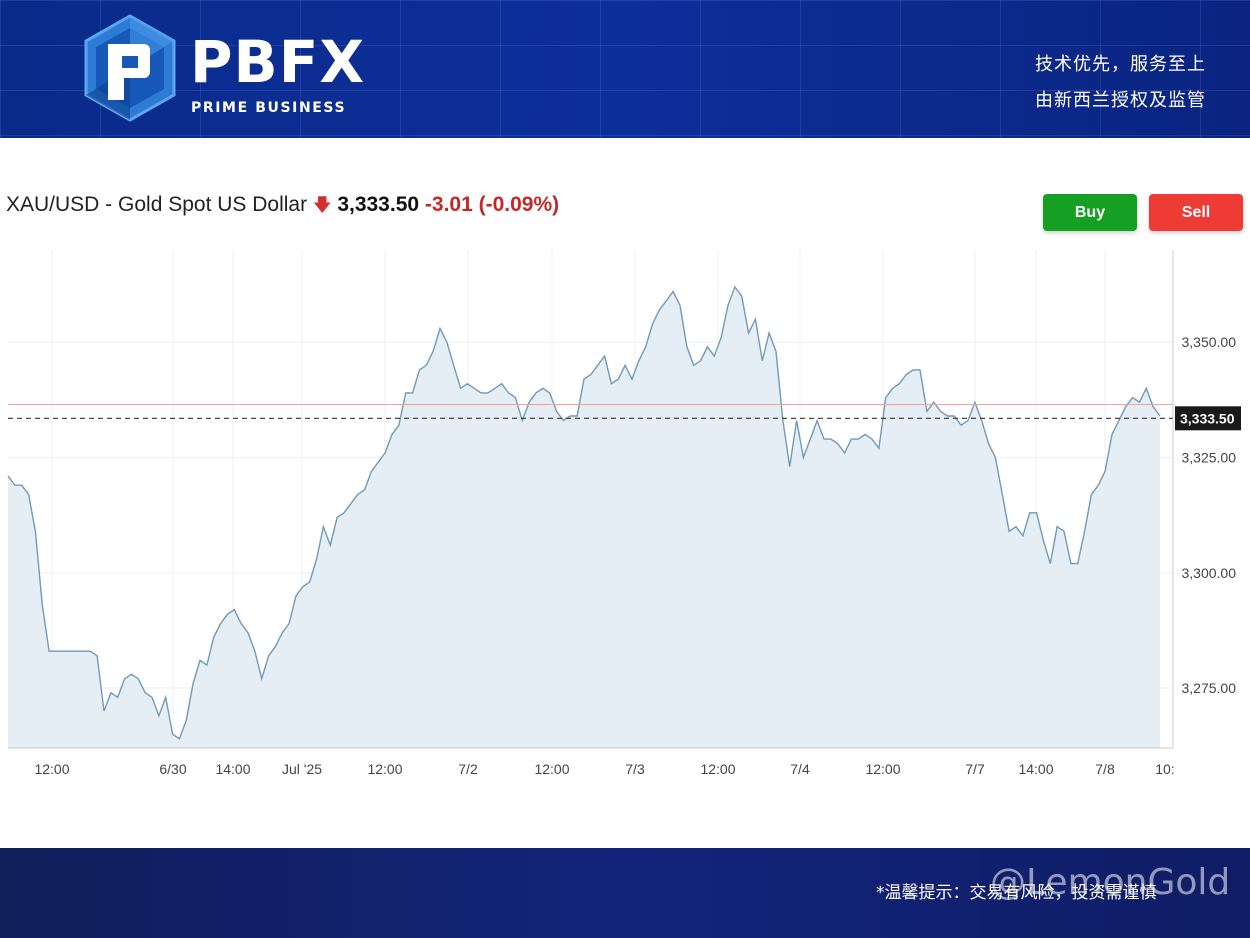 The image size is (1250, 938). Describe the element at coordinates (800, 769) in the screenshot. I see `x-tick-label: 7/4` at that location.